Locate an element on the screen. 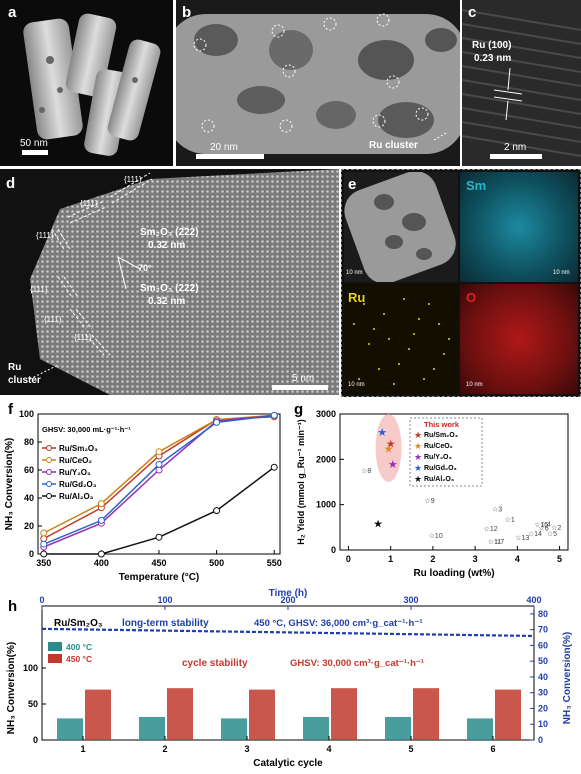  h-y2-tick-label: 0 is located at coordinates (540, 740).